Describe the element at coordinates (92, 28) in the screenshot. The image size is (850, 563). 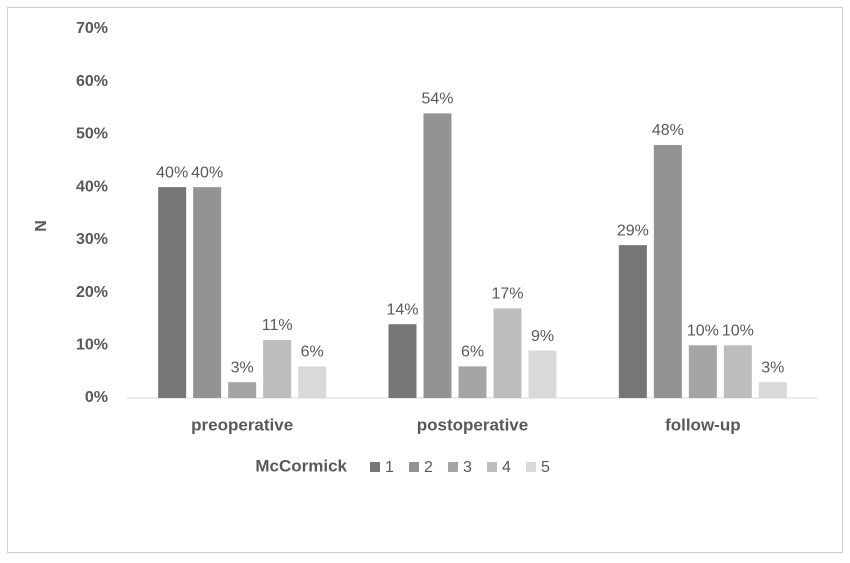
I see `y-tick-label: 70%` at that location.